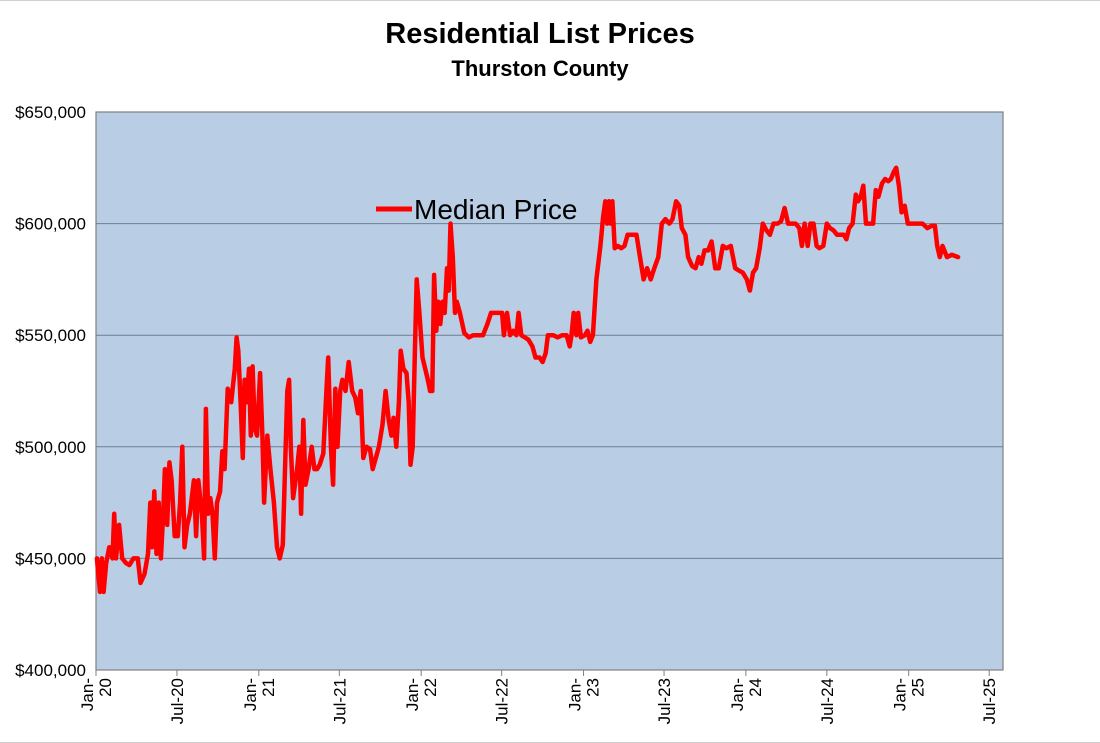  I want to click on chart-title: Residential List Prices, so click(540, 34).